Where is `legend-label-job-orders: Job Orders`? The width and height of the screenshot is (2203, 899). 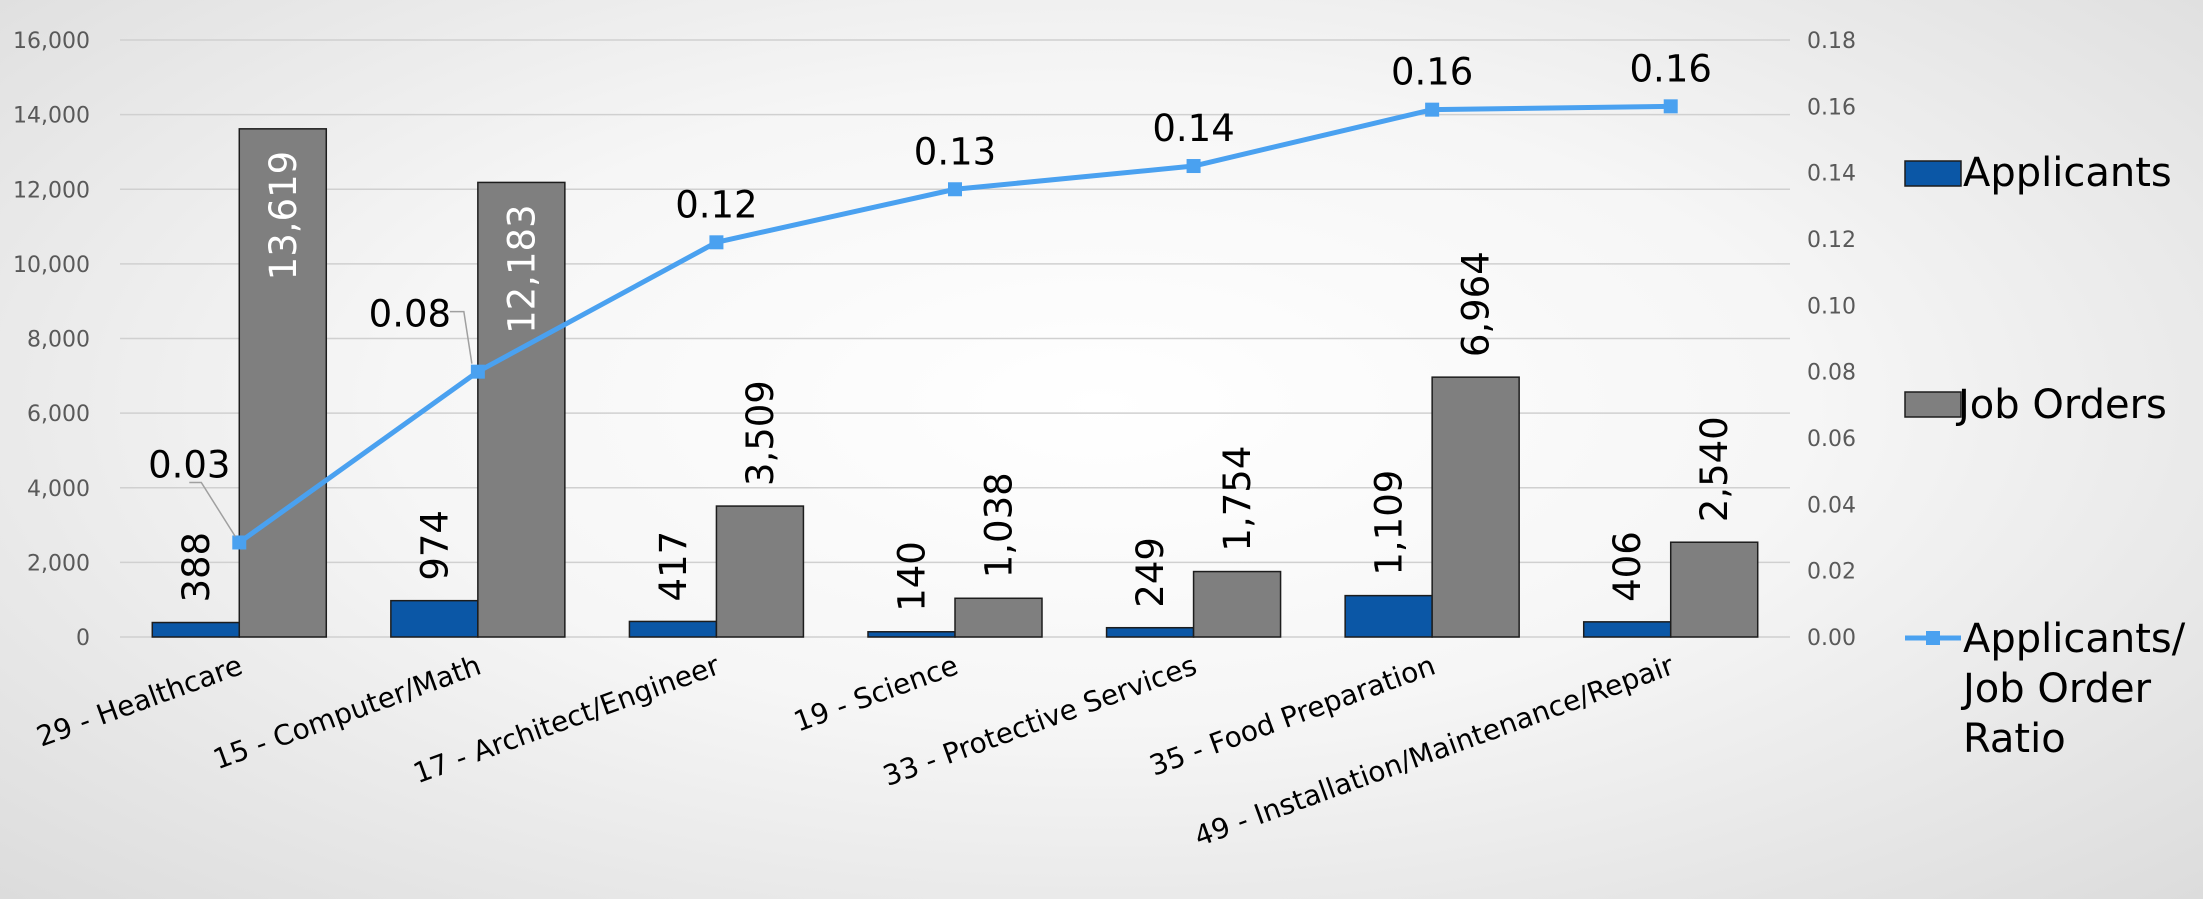
legend-label-job-orders: Job Orders is located at coordinates (2061, 405).